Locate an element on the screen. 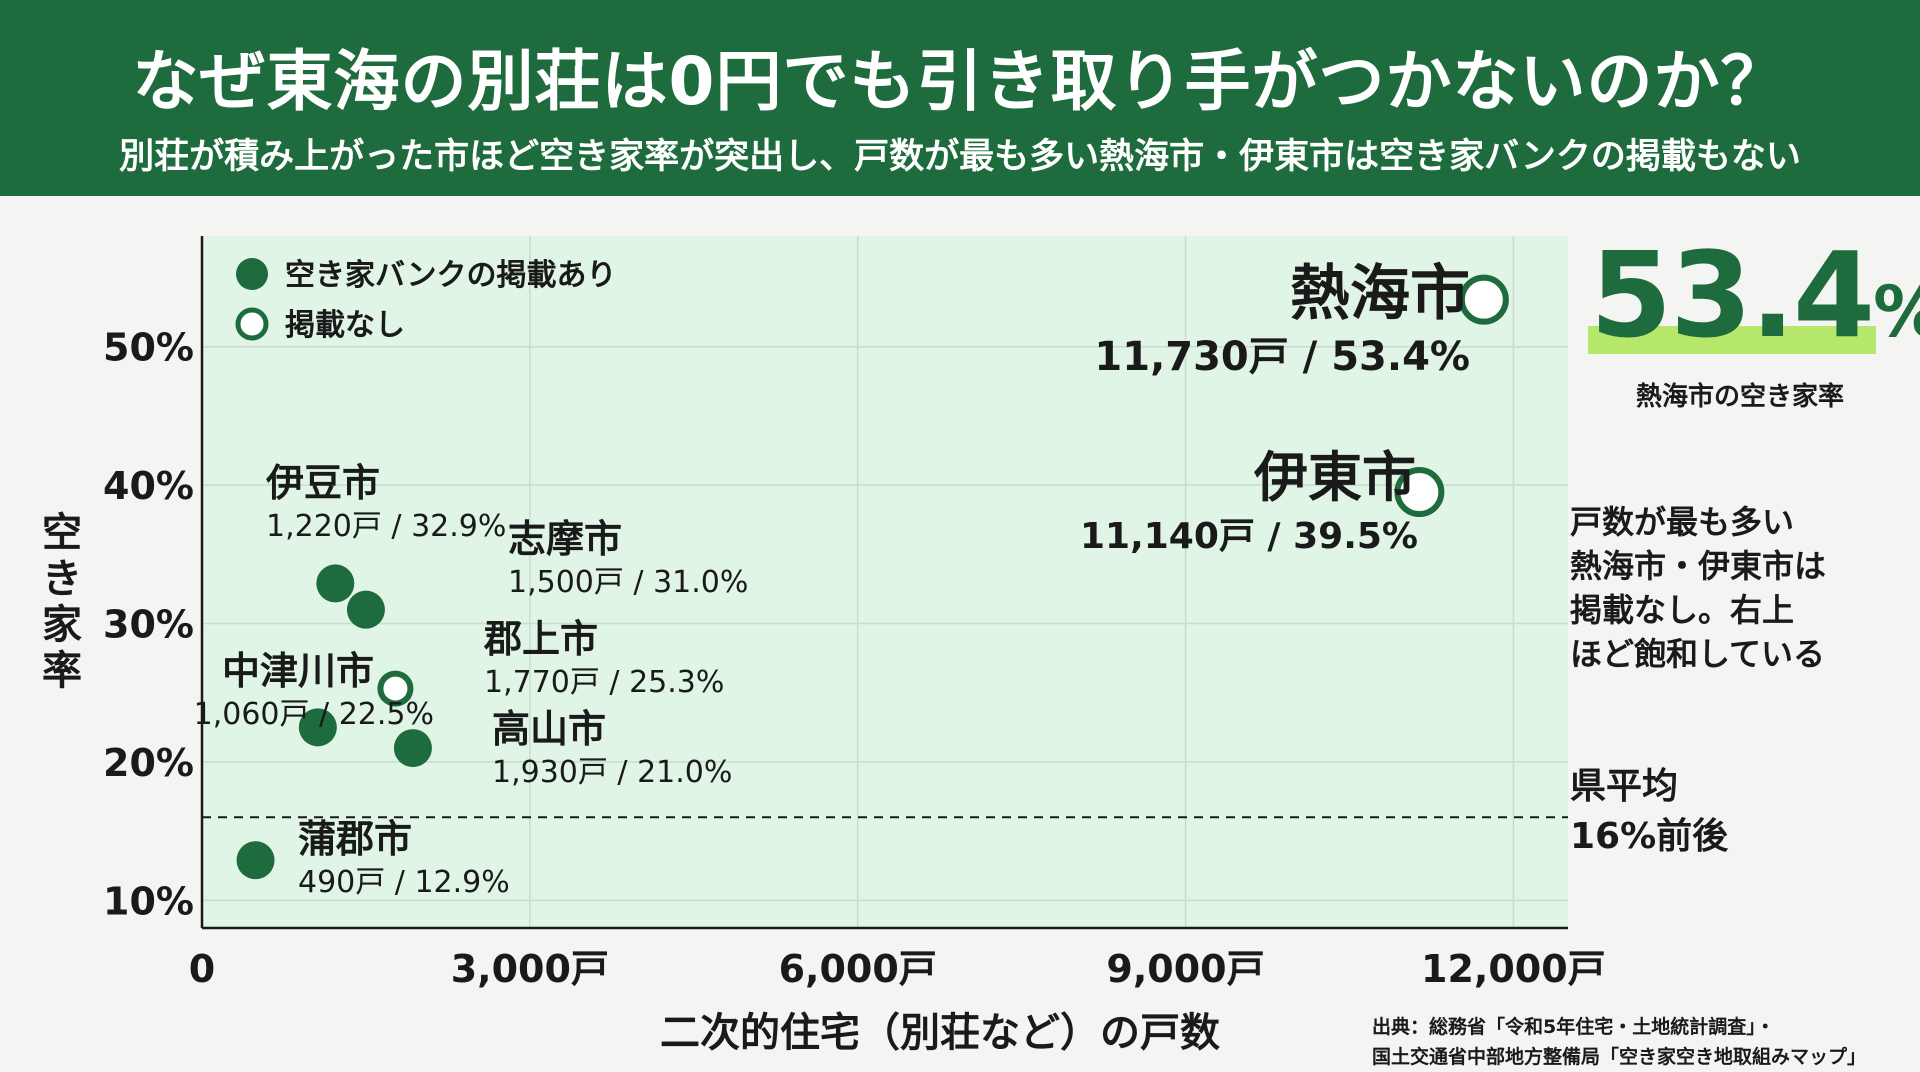 The height and width of the screenshot is (1072, 1920). y-tick-label: 40% is located at coordinates (148, 486).